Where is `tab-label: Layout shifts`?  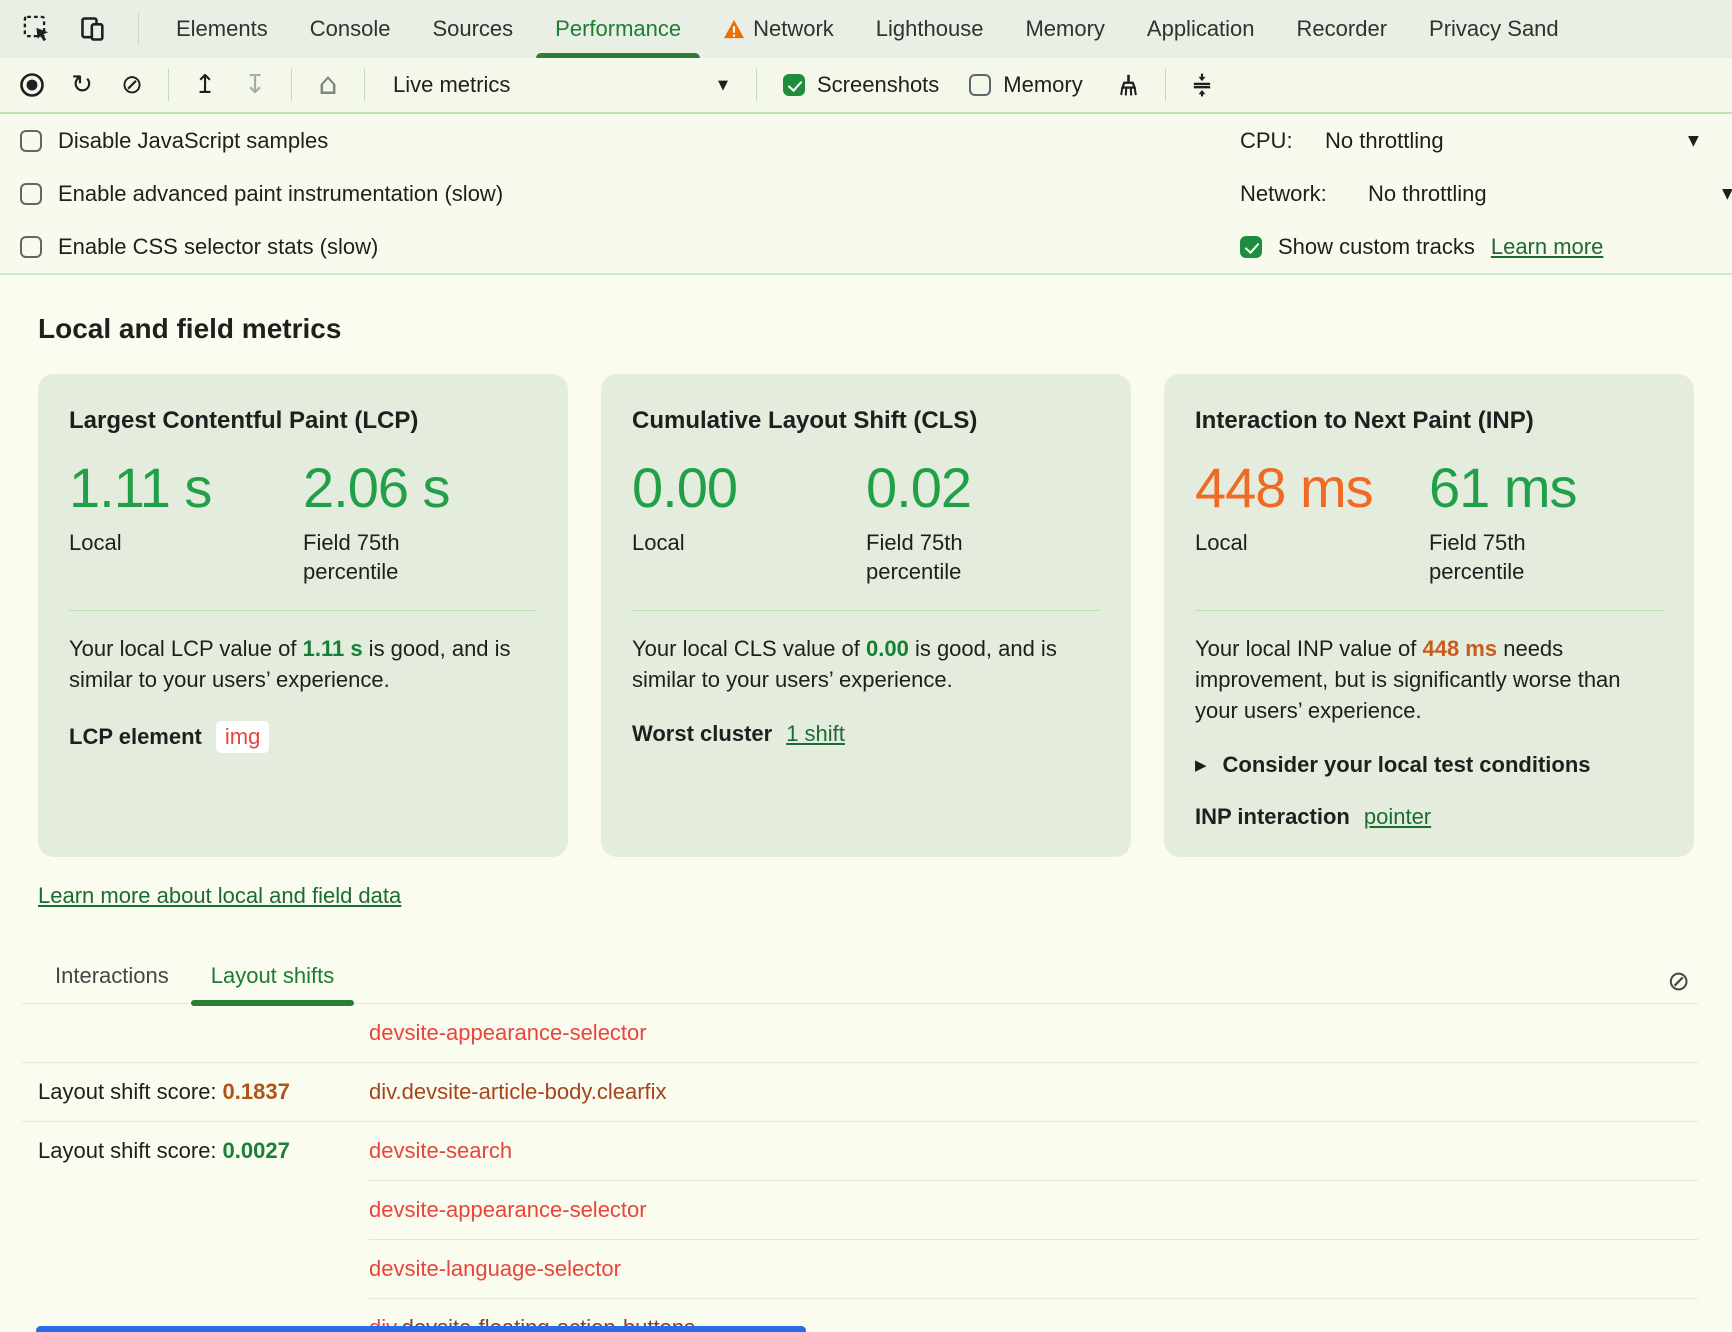
tab-label: Layout shifts is located at coordinates (272, 975).